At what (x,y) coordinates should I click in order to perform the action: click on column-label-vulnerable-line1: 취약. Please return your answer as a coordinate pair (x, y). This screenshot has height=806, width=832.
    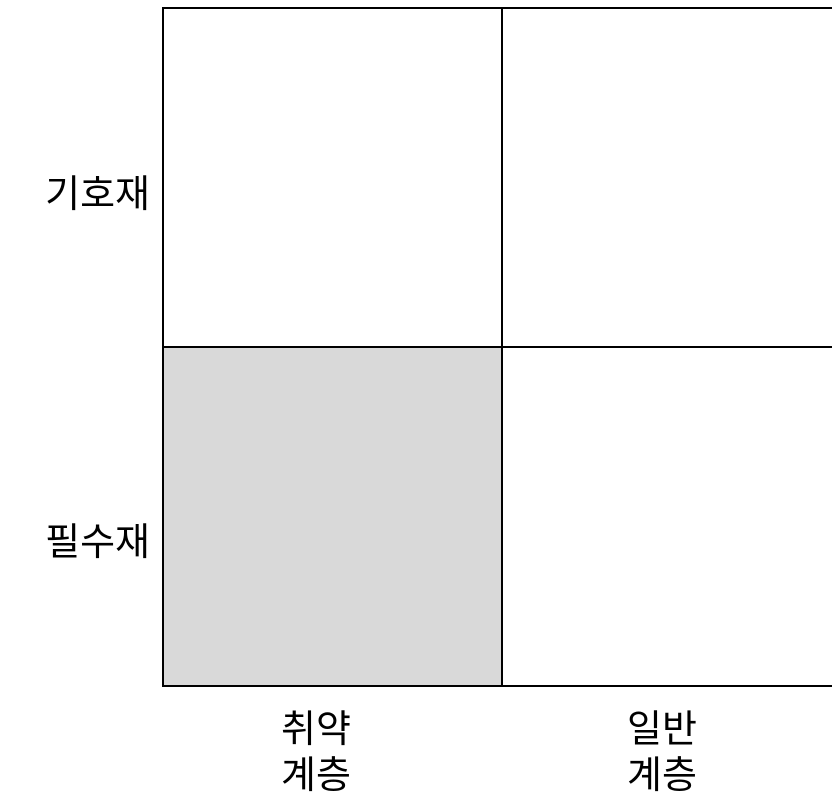
    Looking at the image, I should click on (316, 729).